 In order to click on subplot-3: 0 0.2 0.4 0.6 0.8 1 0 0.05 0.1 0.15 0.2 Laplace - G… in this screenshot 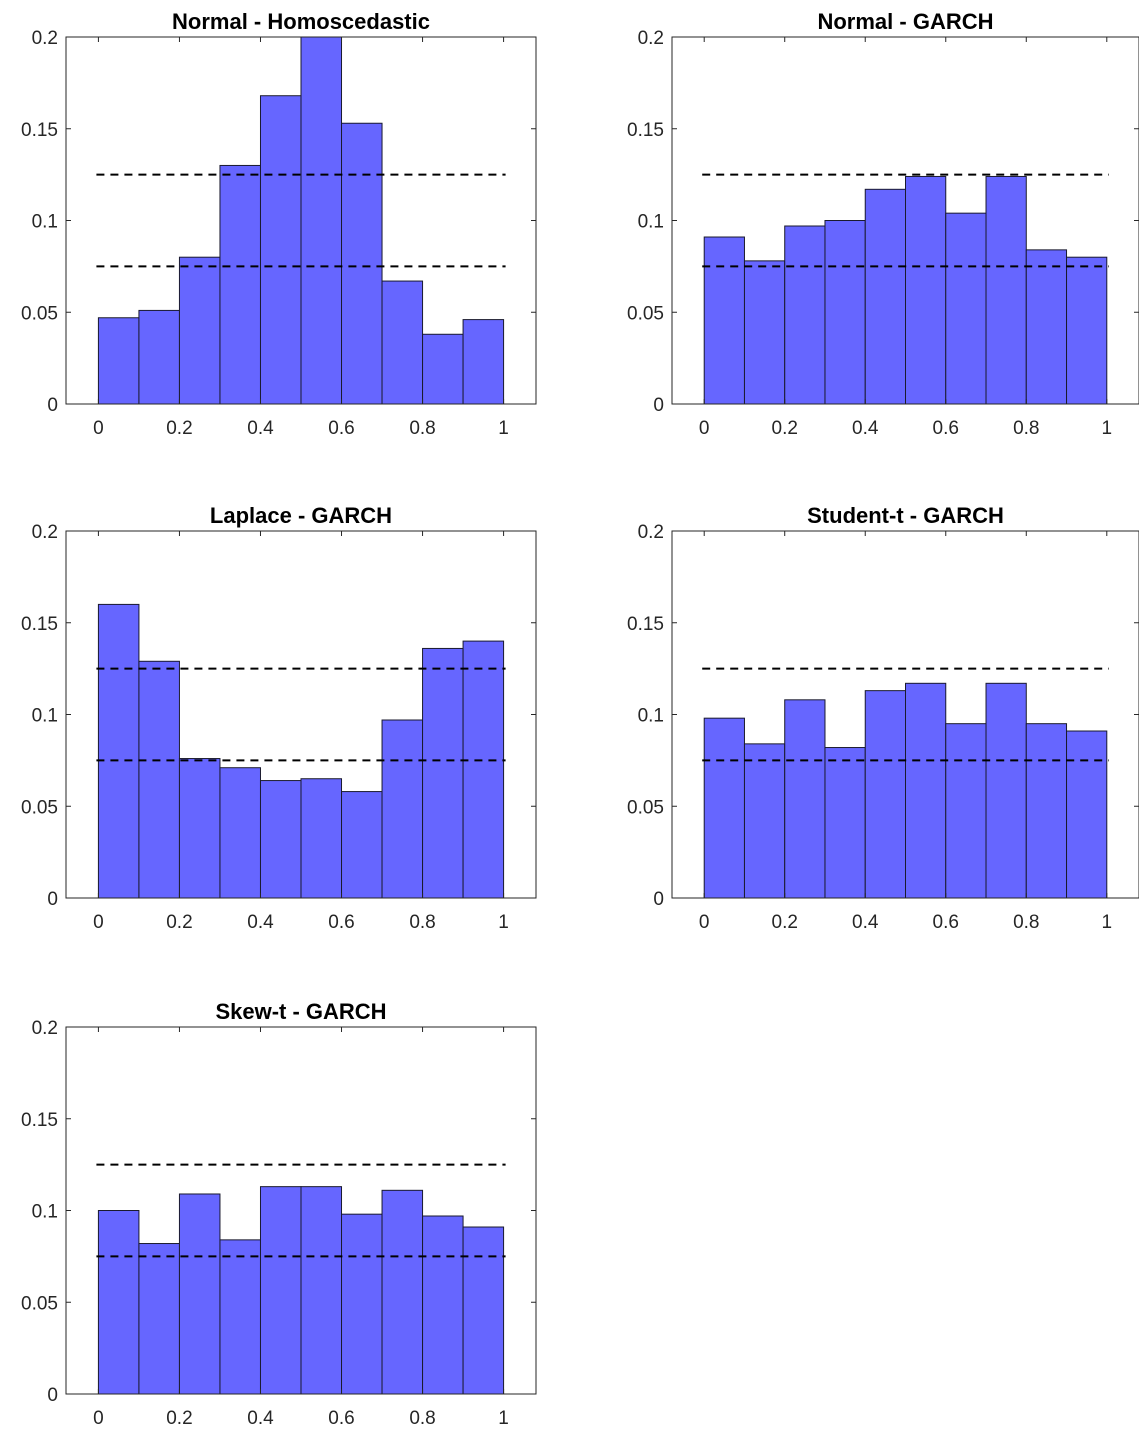, I will do `click(279, 718)`.